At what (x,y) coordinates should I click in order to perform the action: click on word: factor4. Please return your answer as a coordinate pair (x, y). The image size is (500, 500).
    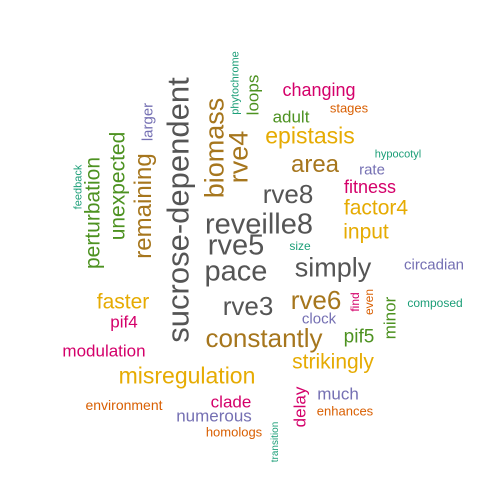
    Looking at the image, I should click on (376, 208).